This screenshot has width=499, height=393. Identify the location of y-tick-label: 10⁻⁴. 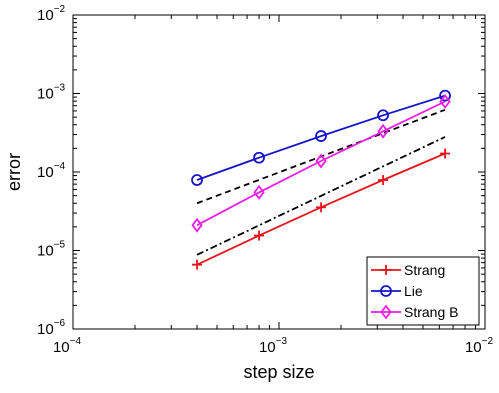
(51, 171).